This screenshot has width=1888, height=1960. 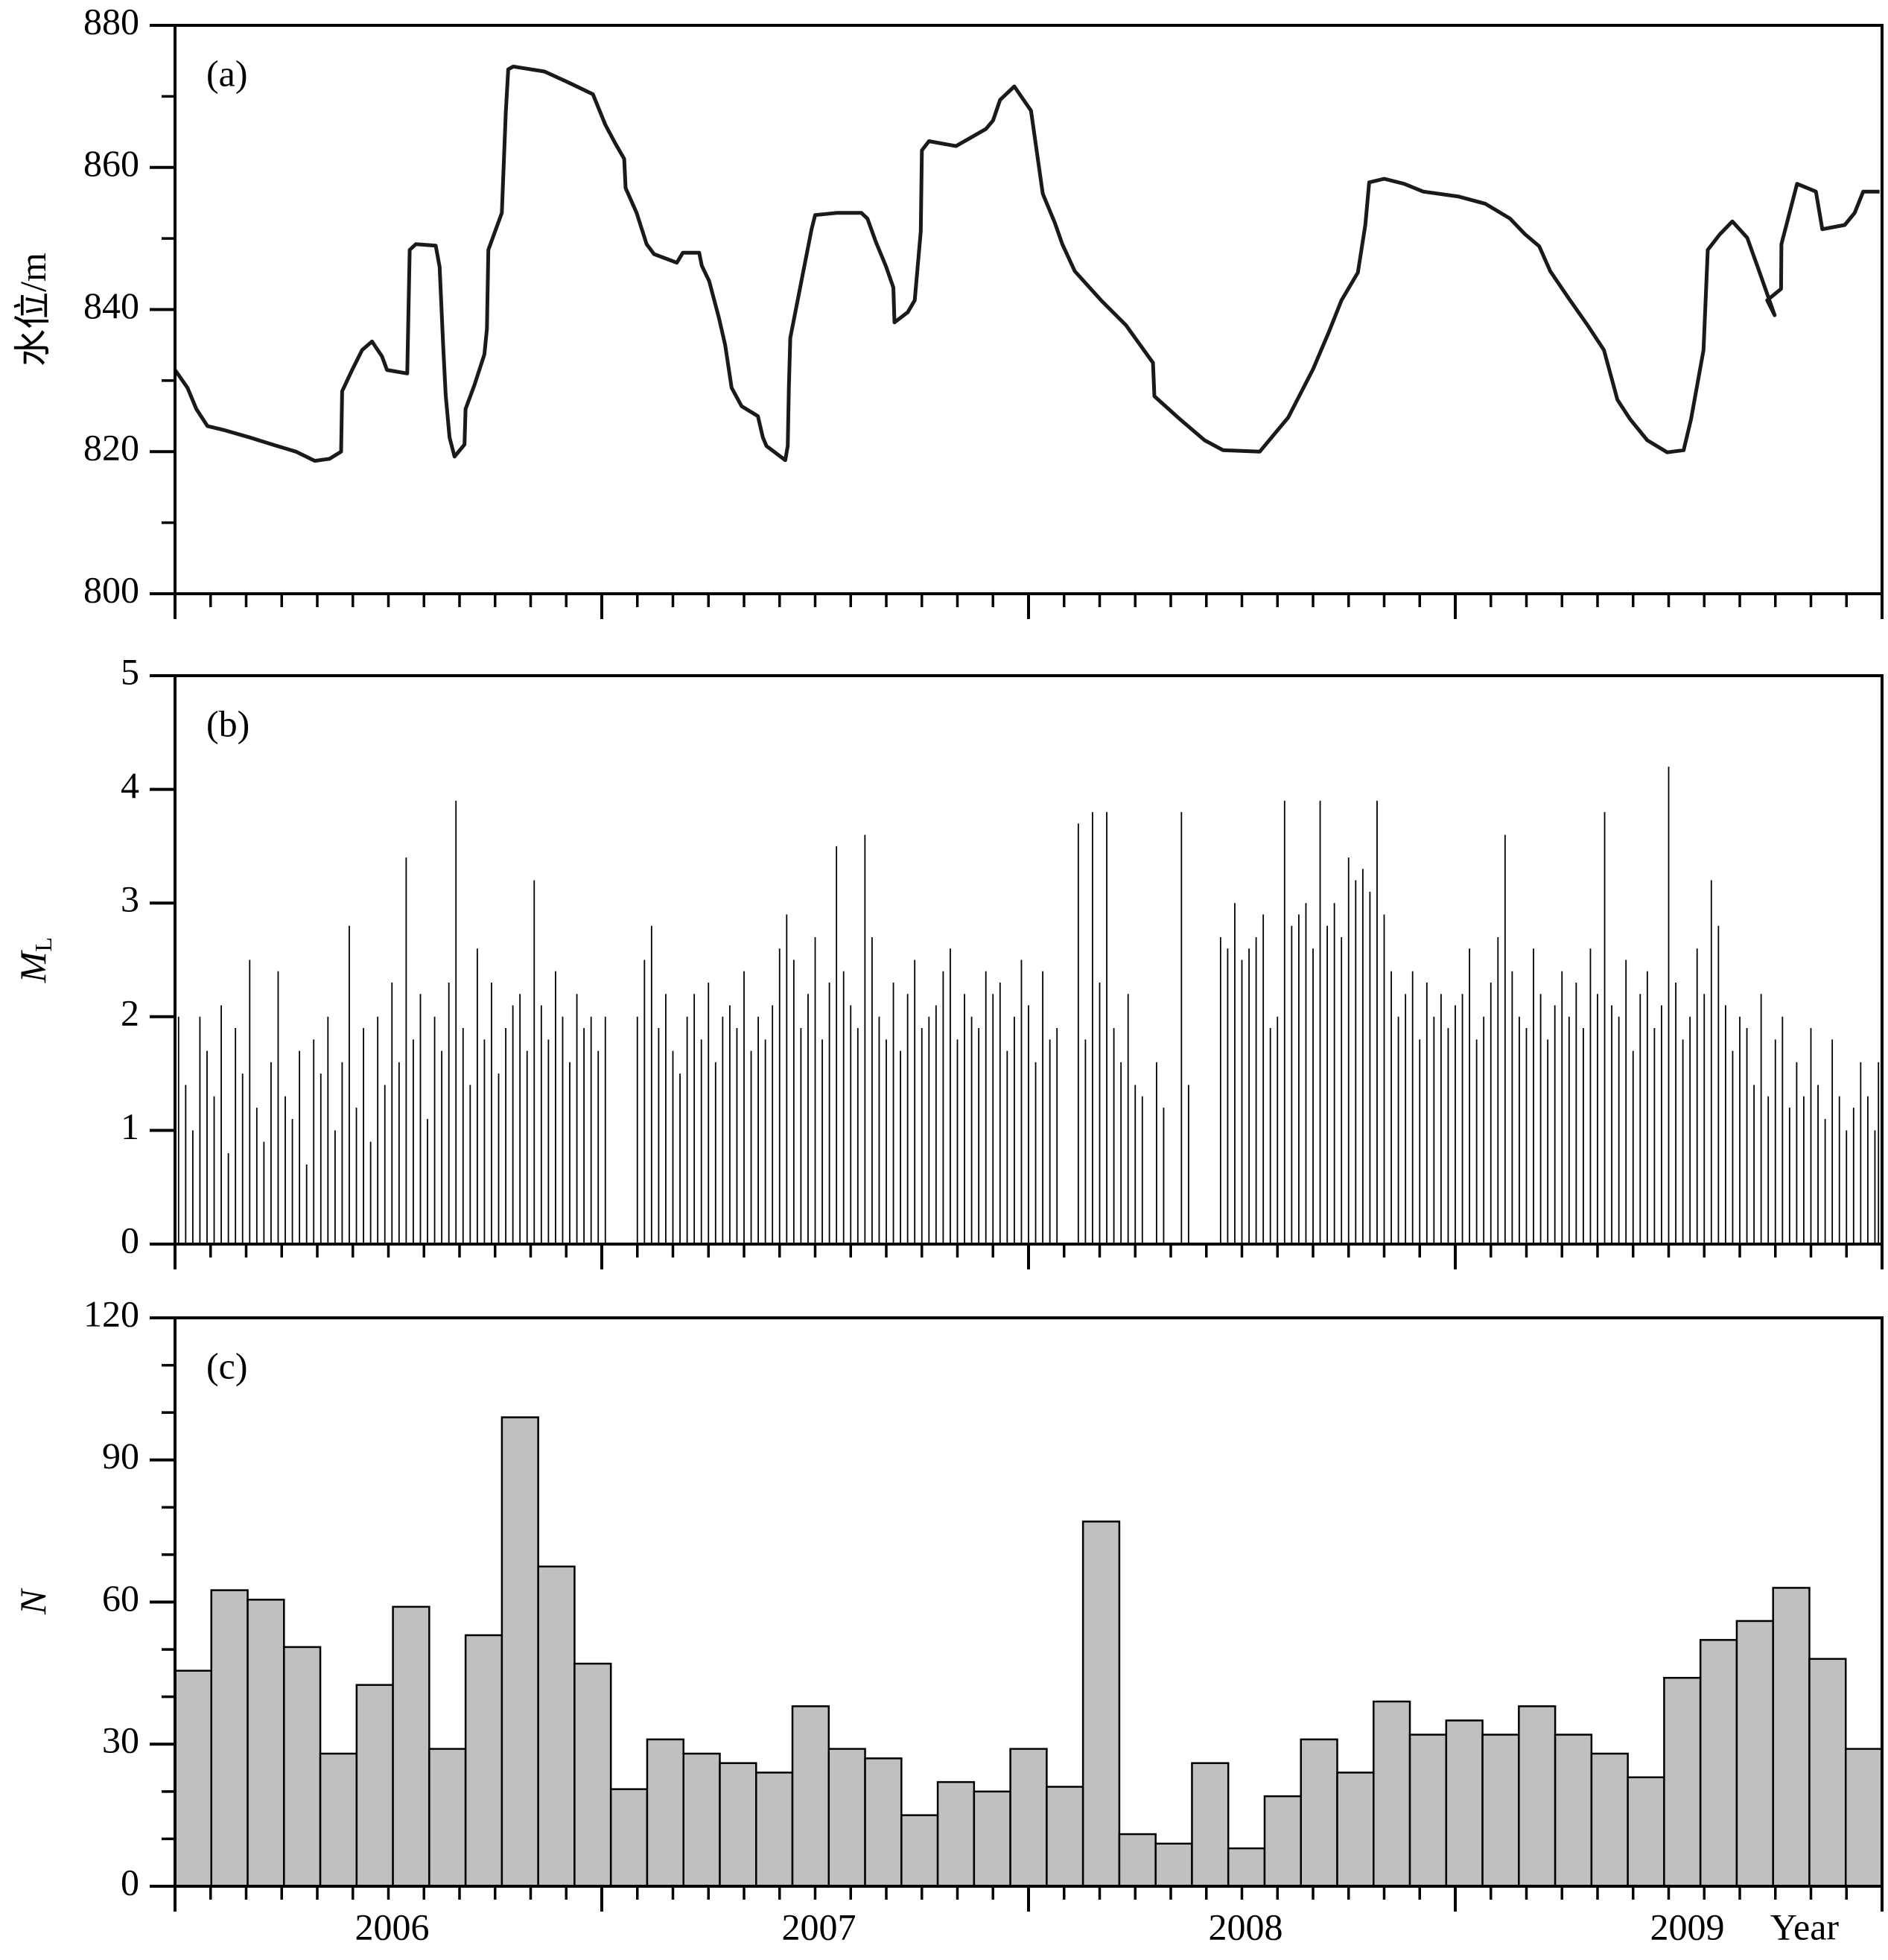 I want to click on year-label: 2009, so click(x=1687, y=1926).